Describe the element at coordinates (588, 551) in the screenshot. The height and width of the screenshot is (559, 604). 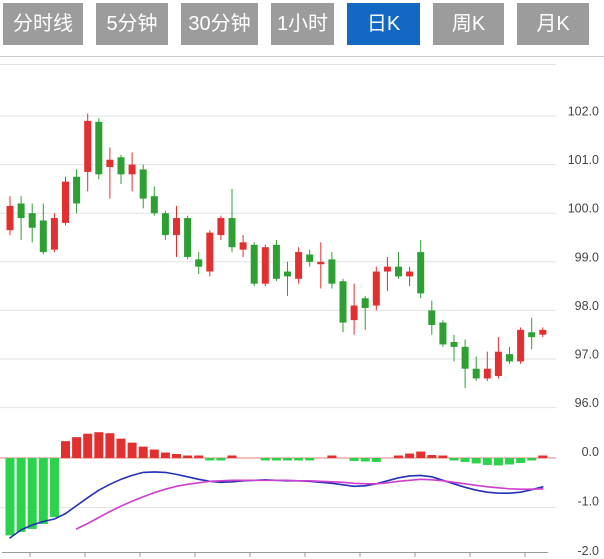
I see `macd-tick-label: -2.0` at that location.